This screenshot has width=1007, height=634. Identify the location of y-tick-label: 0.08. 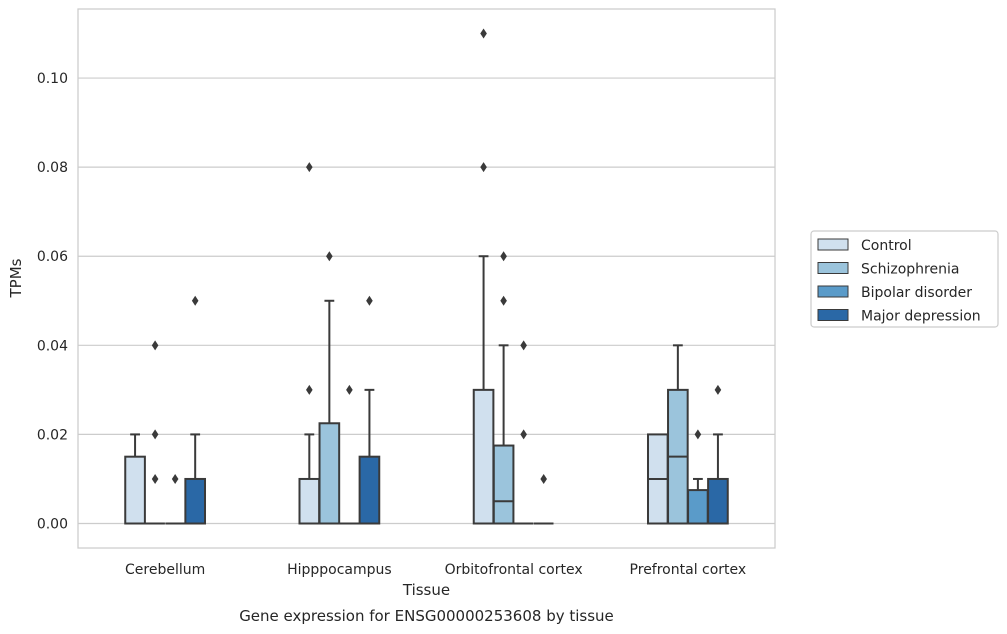
(52, 168).